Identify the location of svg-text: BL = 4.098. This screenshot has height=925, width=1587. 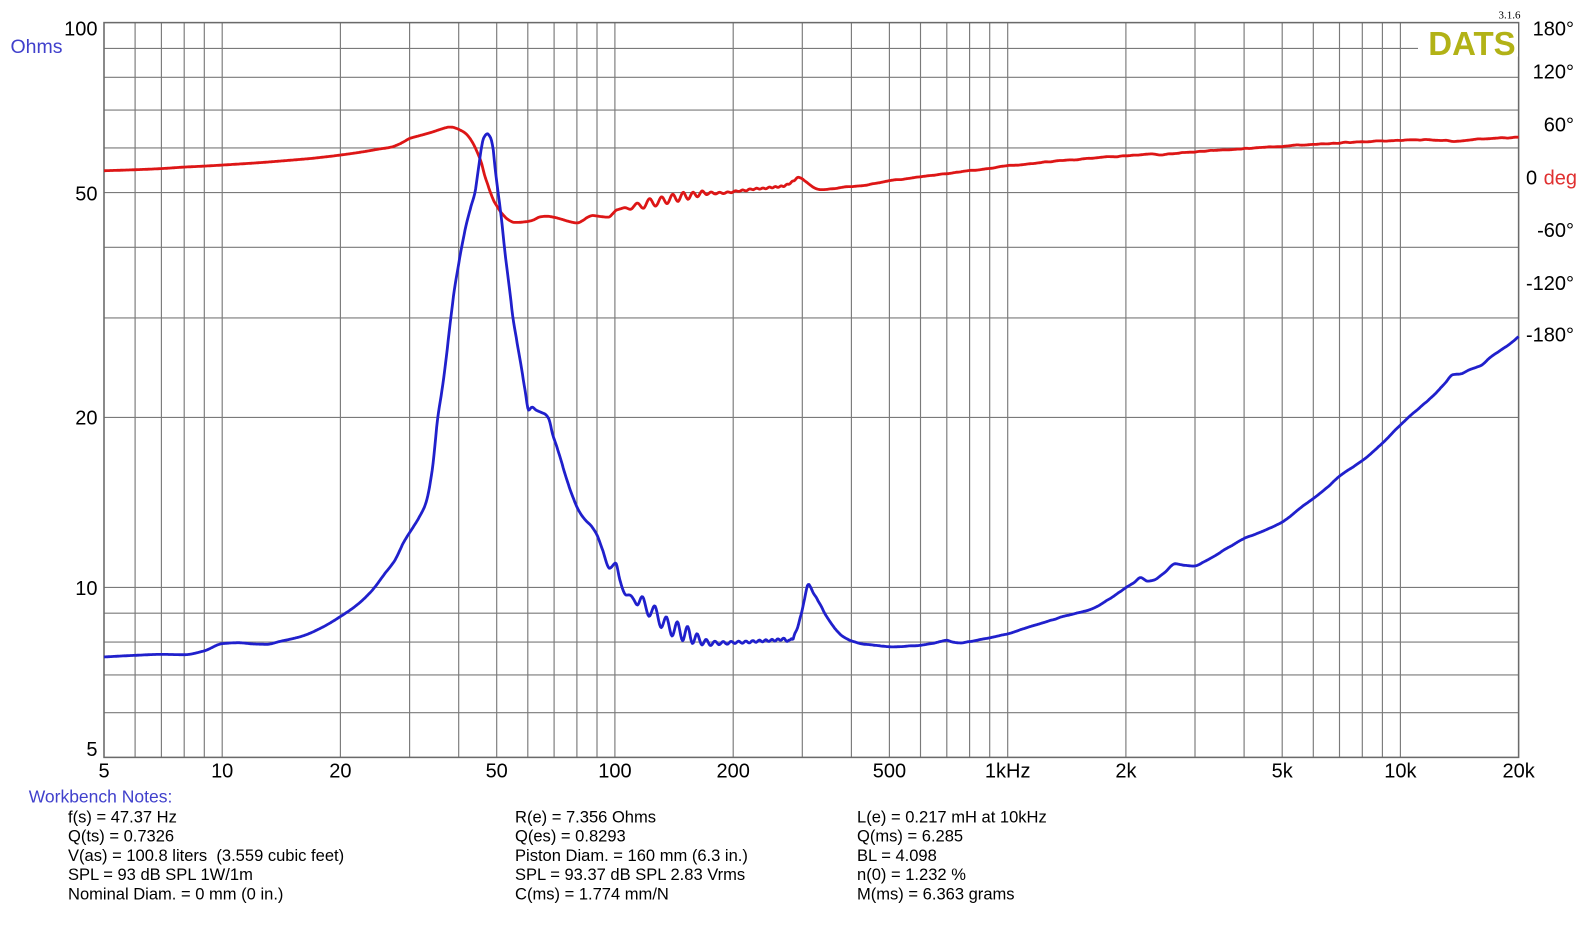
(897, 855).